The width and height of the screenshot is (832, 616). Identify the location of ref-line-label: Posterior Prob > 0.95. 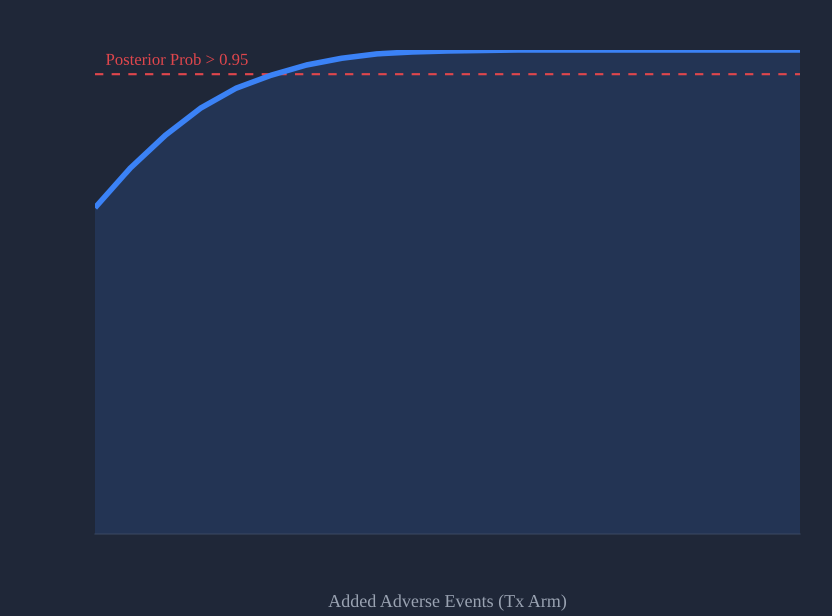
(177, 59).